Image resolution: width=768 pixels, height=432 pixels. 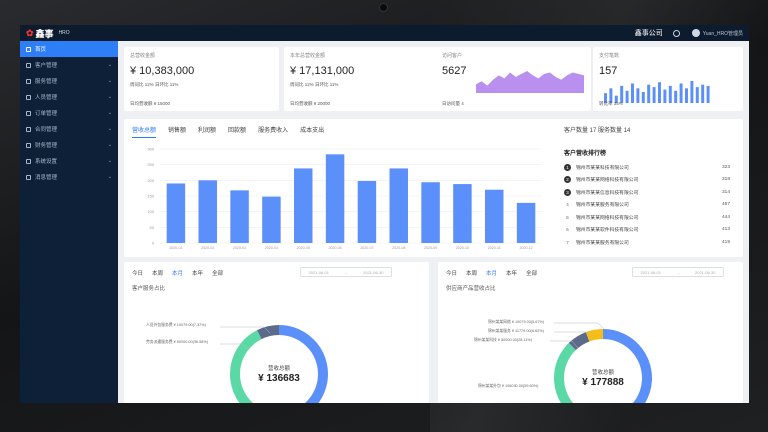 I want to click on rank-name: 锦州市某某服务有限公司, so click(x=602, y=206).